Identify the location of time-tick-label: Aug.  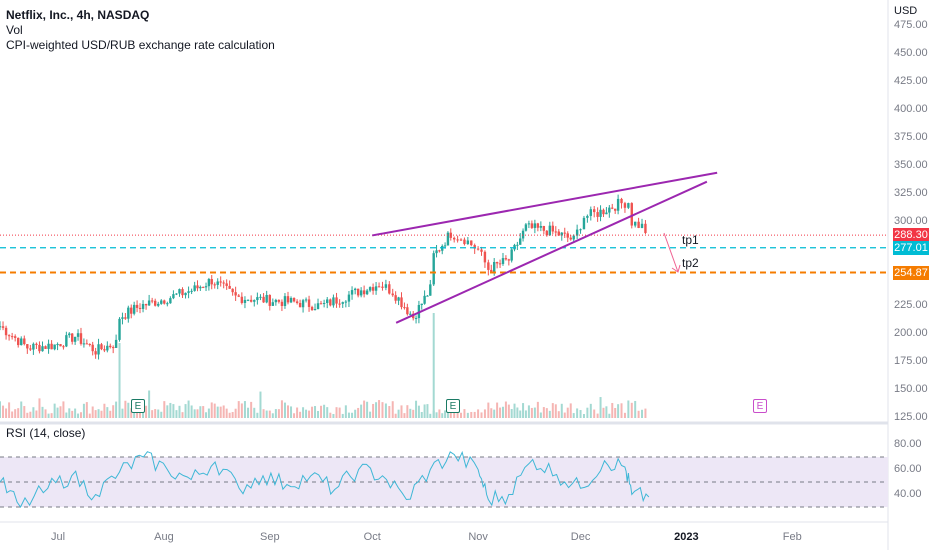
(164, 537).